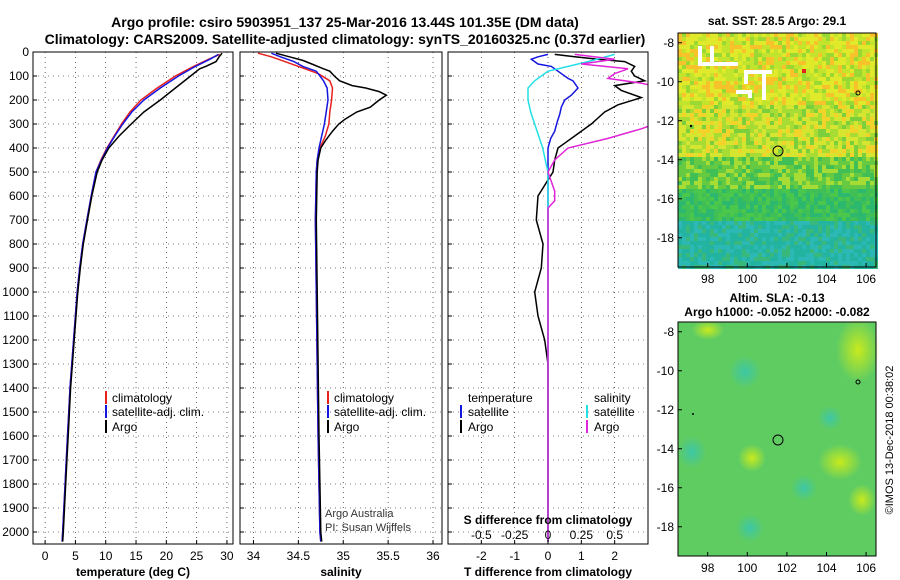  What do you see at coordinates (19, 196) in the screenshot?
I see `y-tick-label: 600` at bounding box center [19, 196].